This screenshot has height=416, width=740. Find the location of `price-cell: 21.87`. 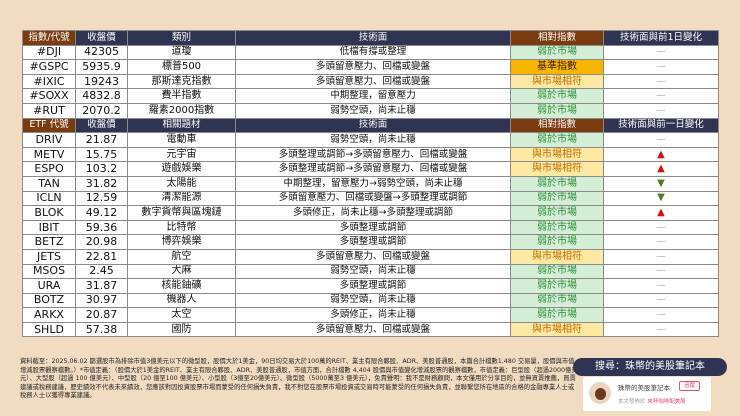

price-cell: 21.87 is located at coordinates (101, 140).